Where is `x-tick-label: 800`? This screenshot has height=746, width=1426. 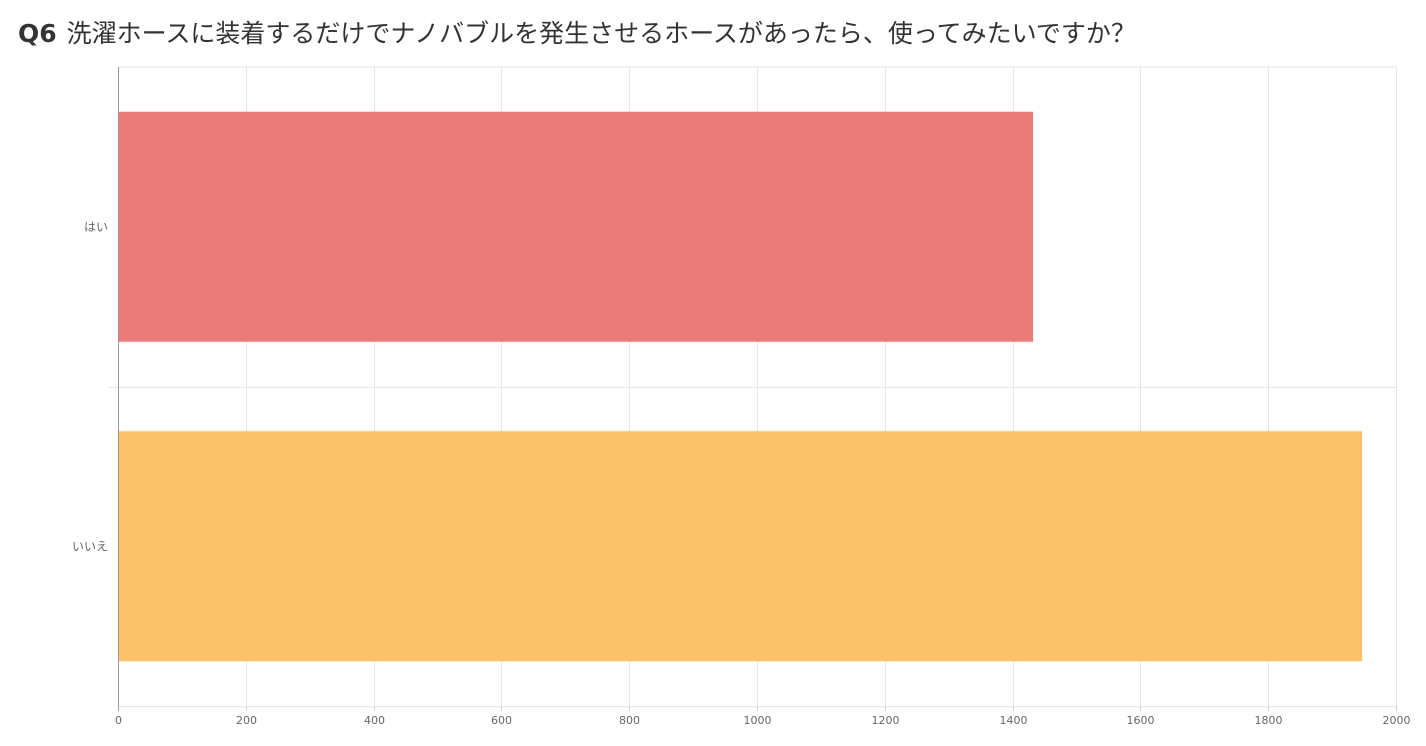 x-tick-label: 800 is located at coordinates (629, 720).